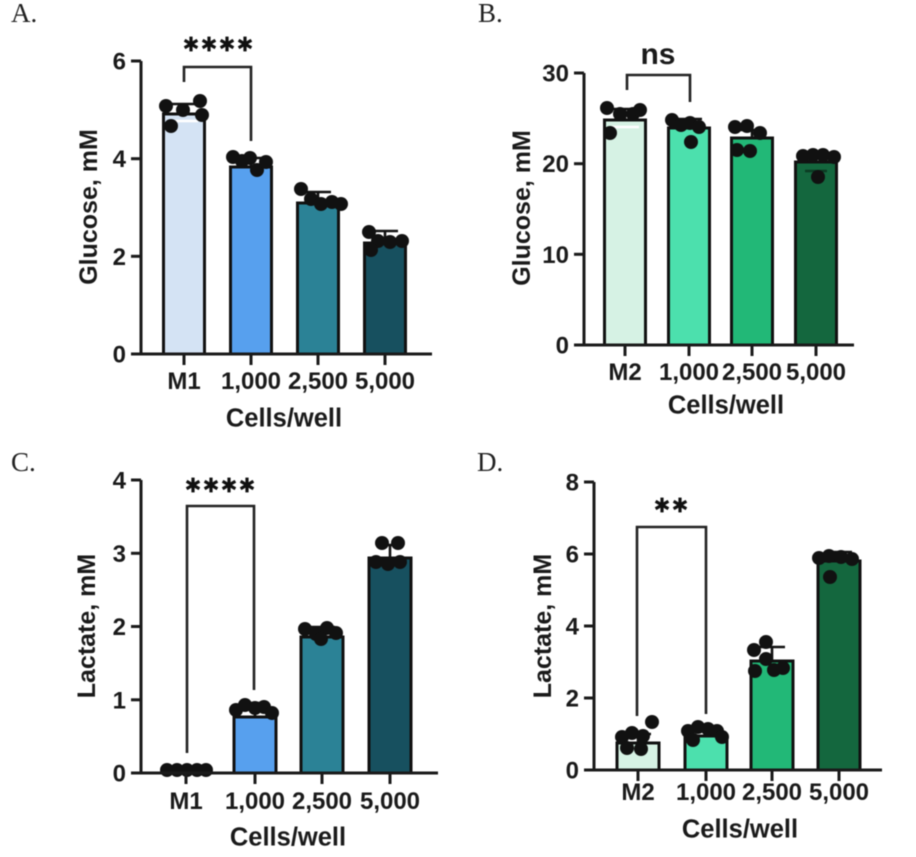 Image resolution: width=916 pixels, height=857 pixels. What do you see at coordinates (119, 700) in the screenshot?
I see `svg-text: 1` at bounding box center [119, 700].